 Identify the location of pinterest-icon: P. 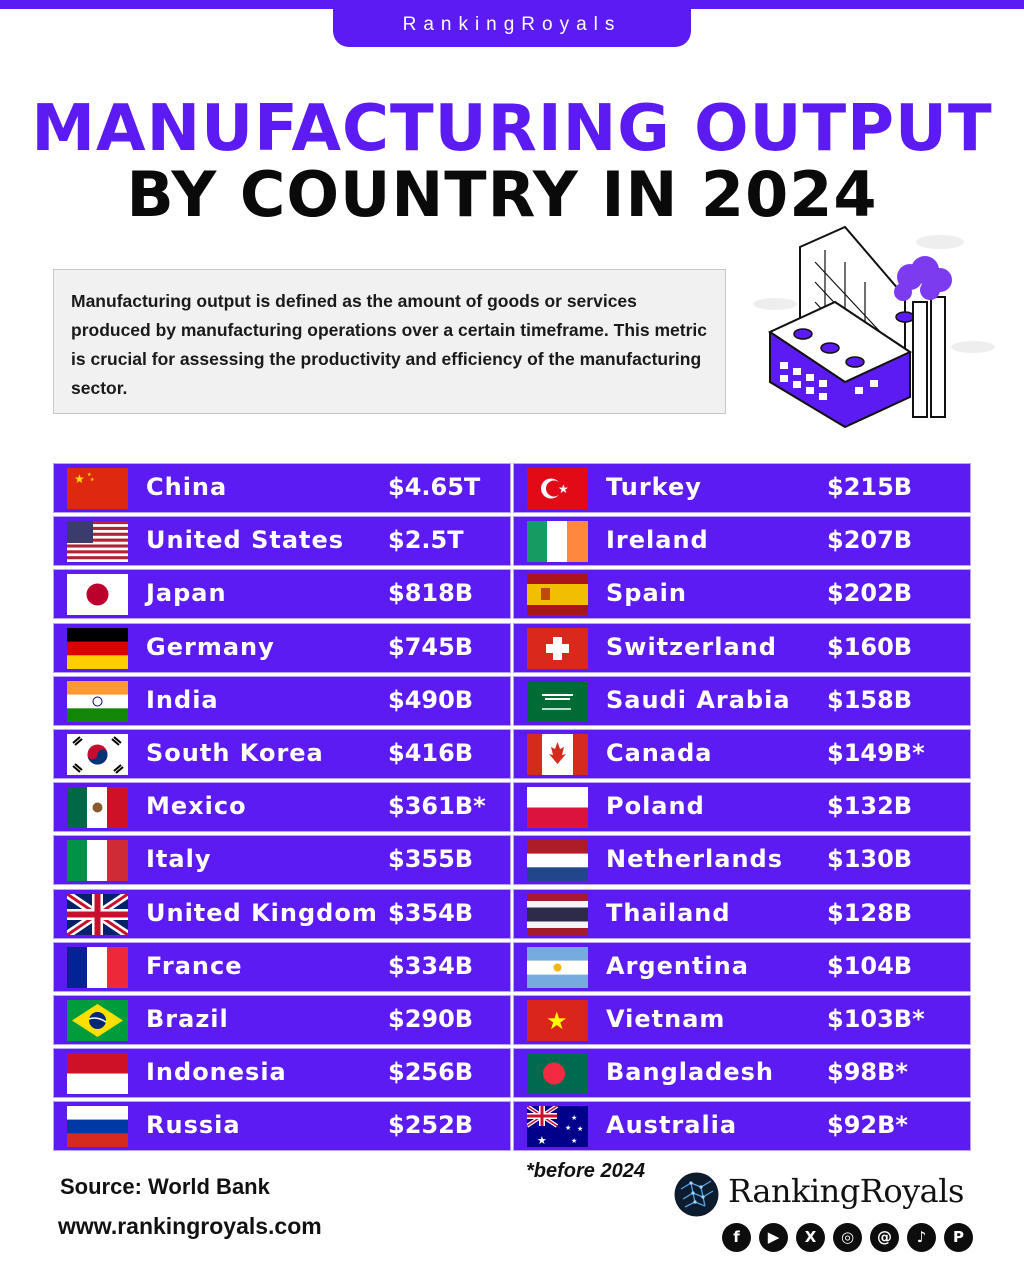
(958, 1237).